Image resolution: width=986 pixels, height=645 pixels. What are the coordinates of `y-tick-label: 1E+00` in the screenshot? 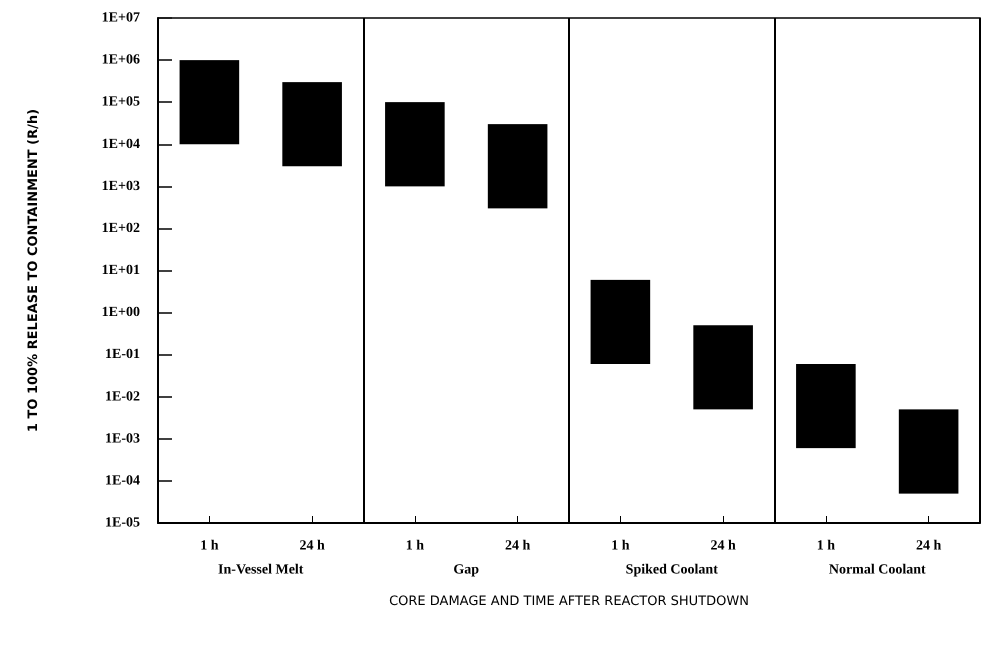 It's located at (121, 312).